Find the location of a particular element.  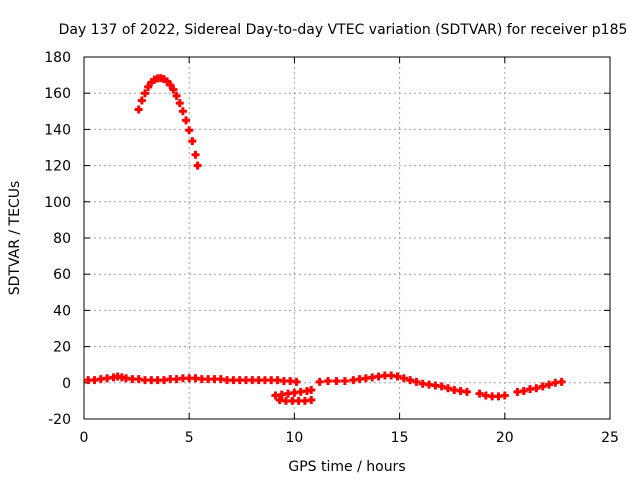

x-tick-label: 10 is located at coordinates (294, 438).